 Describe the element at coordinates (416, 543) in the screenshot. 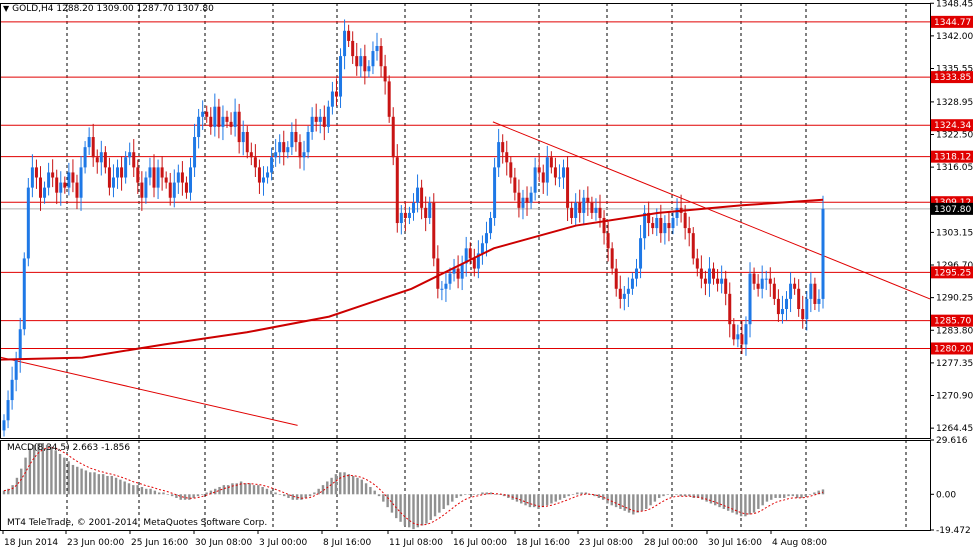

I see `time-tick-label: 11 Jul 08:00` at that location.